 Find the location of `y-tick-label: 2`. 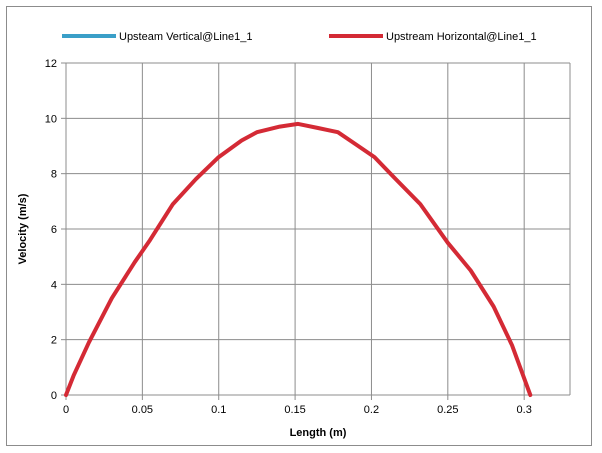

y-tick-label: 2 is located at coordinates (54, 341).